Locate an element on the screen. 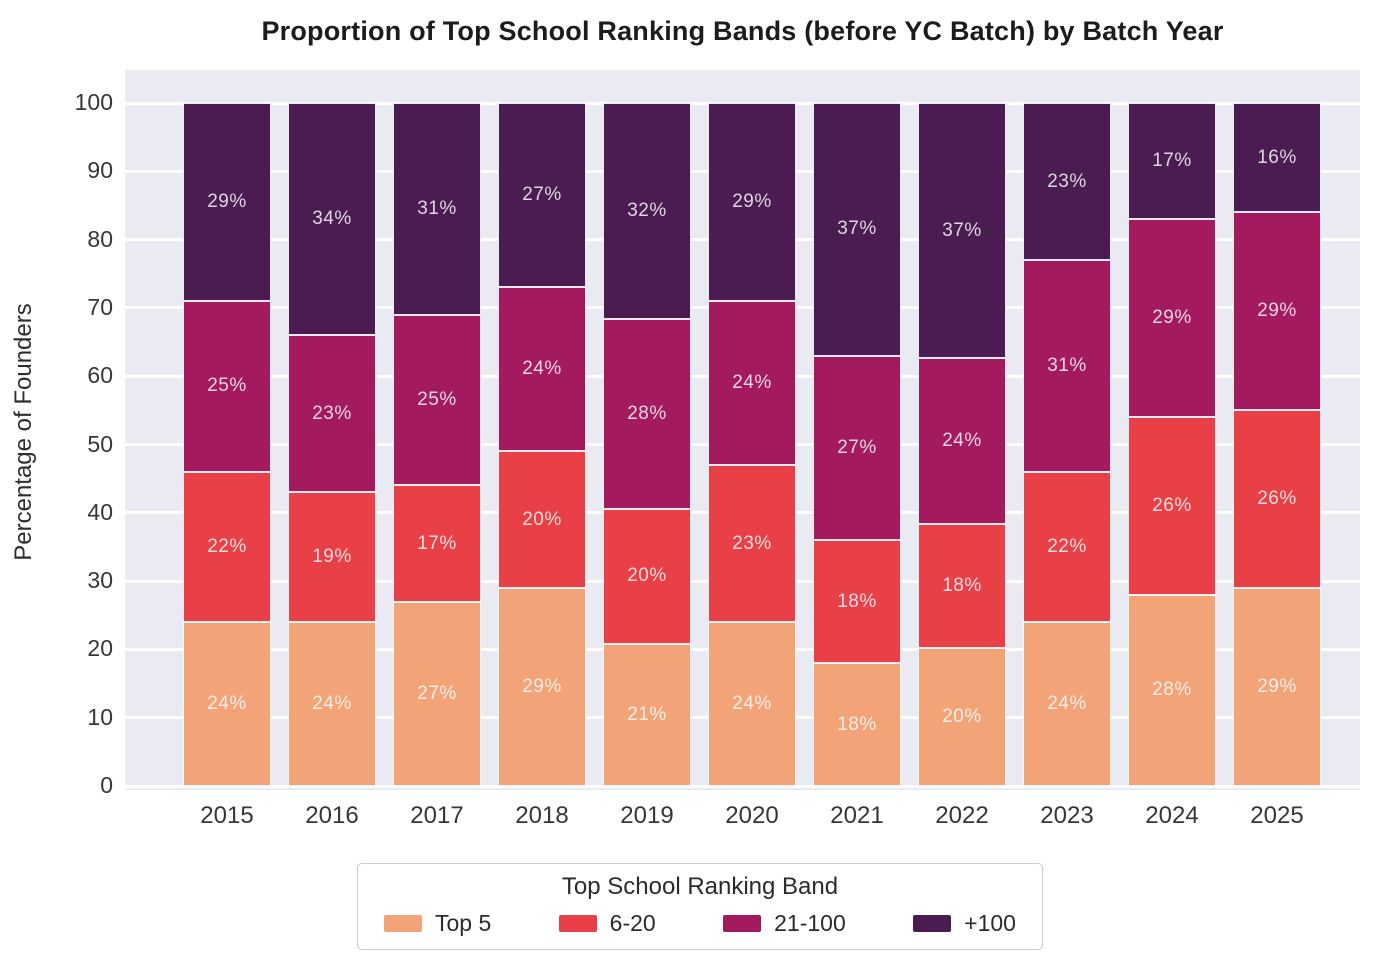 Image resolution: width=1400 pixels, height=966 pixels. bar-segment-2022-6-20: 18% is located at coordinates (962, 585).